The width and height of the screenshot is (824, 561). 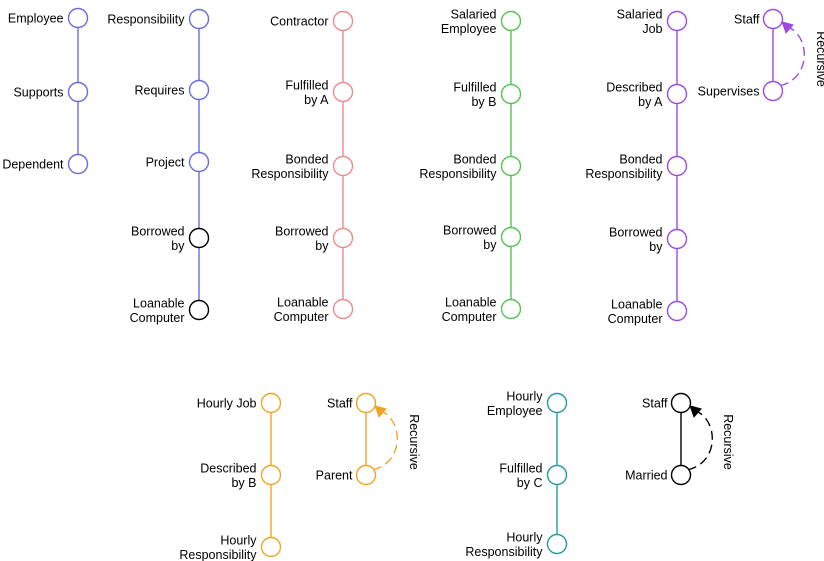 I want to click on node-label: Job, so click(x=652, y=29).